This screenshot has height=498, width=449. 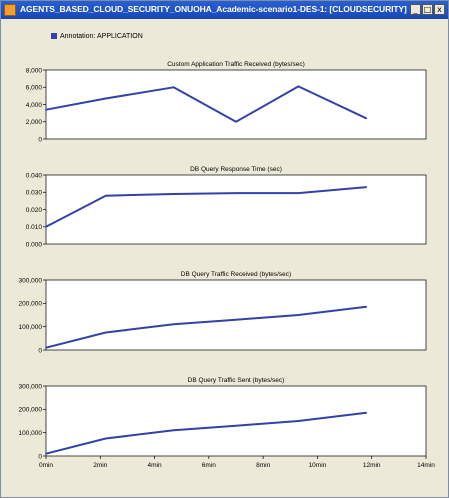 I want to click on app-icon, so click(x=10, y=10).